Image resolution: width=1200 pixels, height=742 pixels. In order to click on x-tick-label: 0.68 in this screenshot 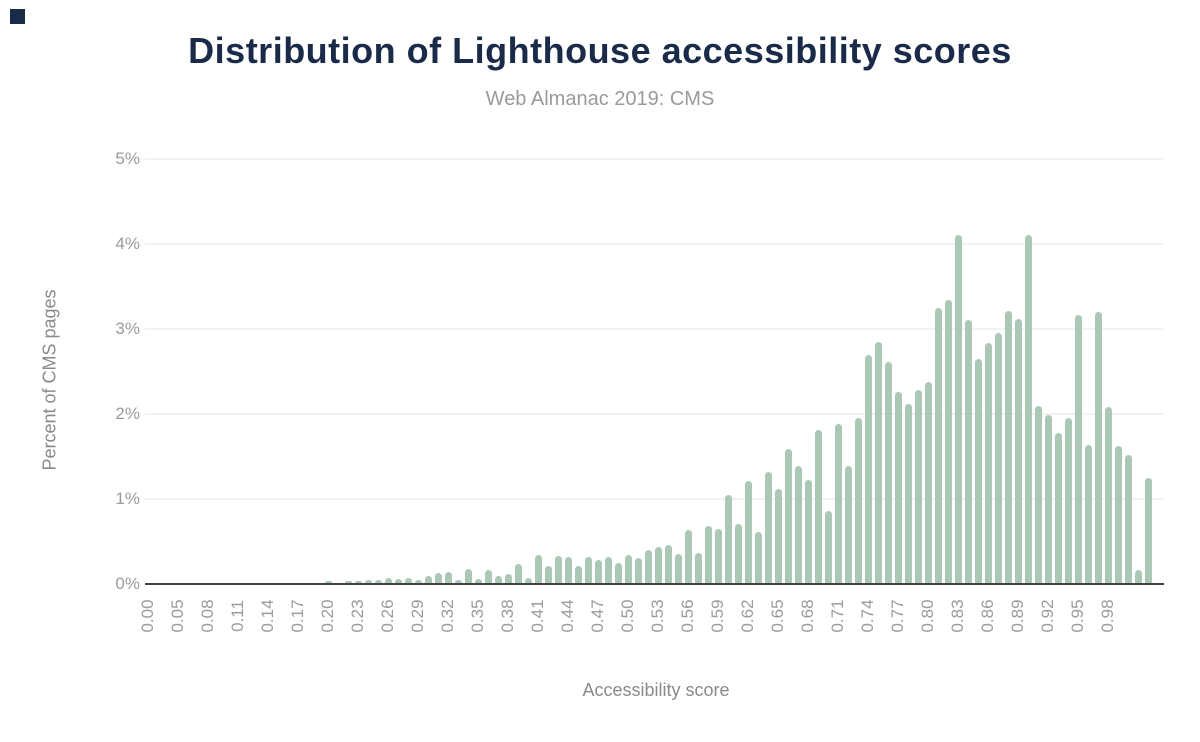, I will do `click(807, 616)`.